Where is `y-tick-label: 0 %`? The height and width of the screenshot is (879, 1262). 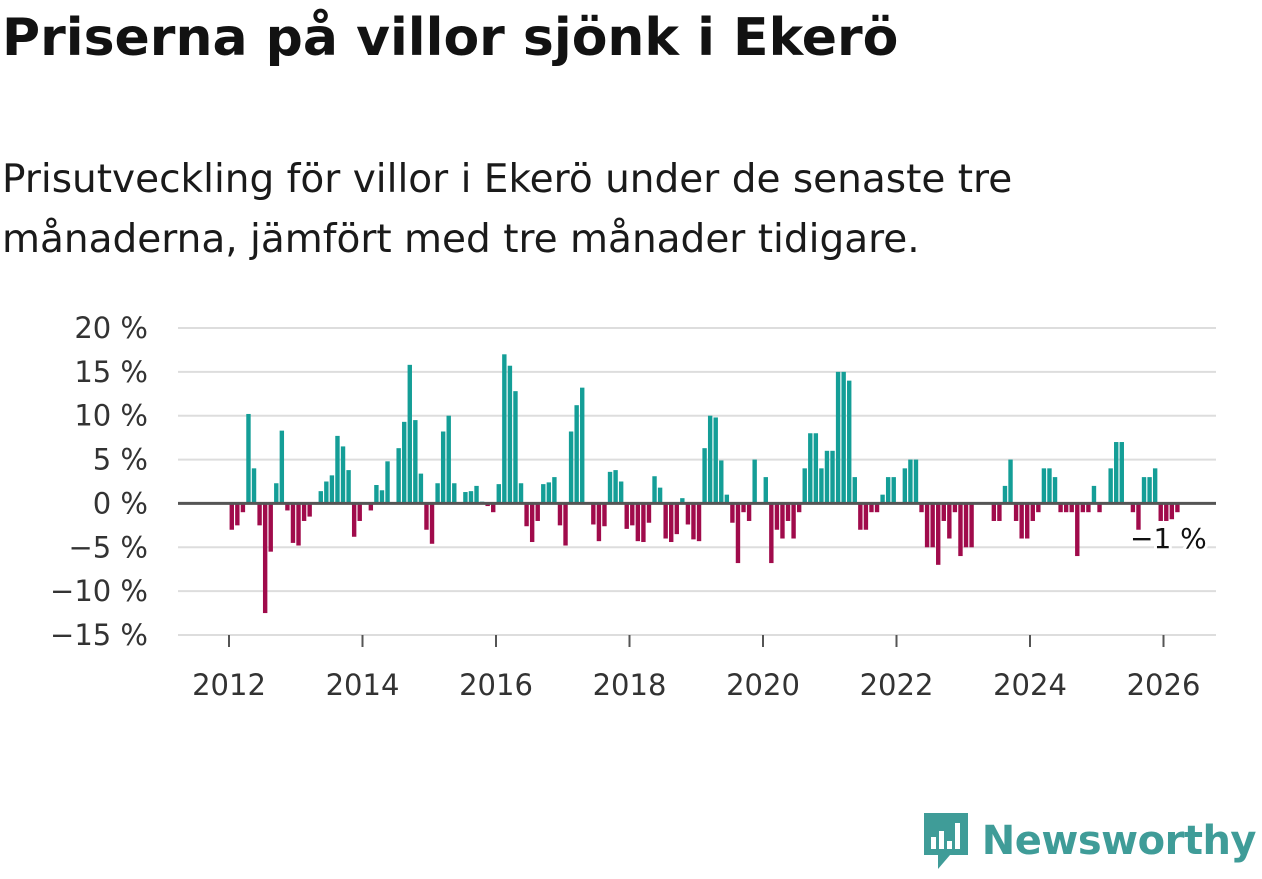 y-tick-label: 0 % is located at coordinates (120, 503).